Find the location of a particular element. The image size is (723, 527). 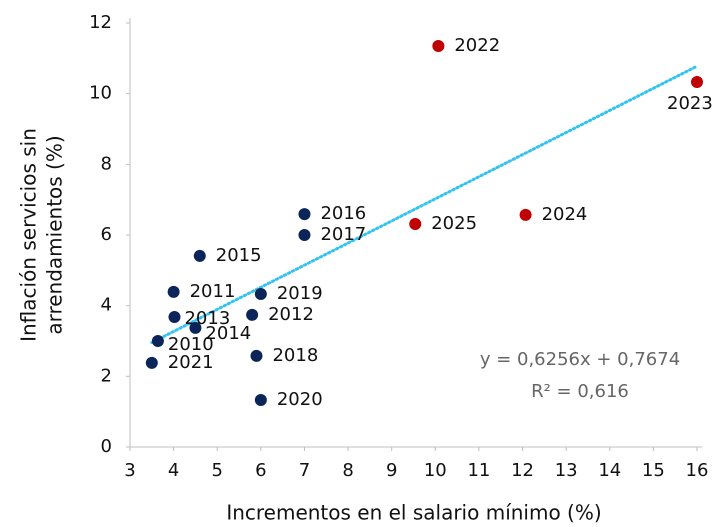

x-tick-label: 7 is located at coordinates (304, 470).